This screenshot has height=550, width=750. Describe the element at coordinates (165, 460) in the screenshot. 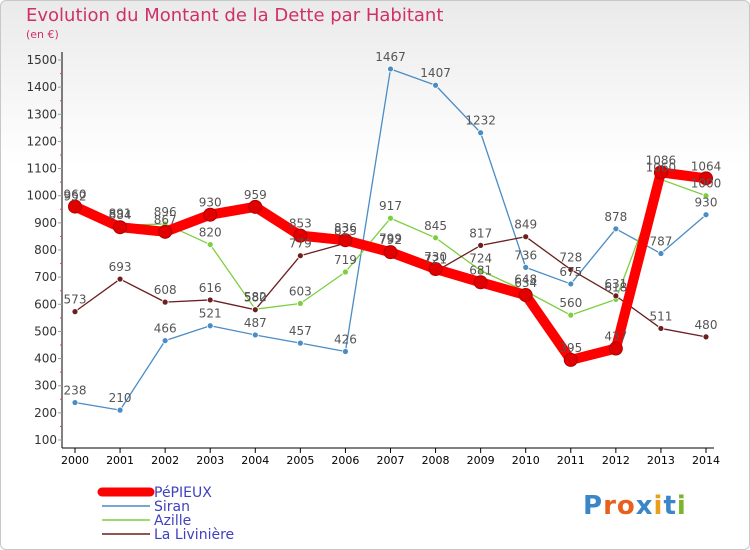

I see `x-tick-label: 2002` at that location.